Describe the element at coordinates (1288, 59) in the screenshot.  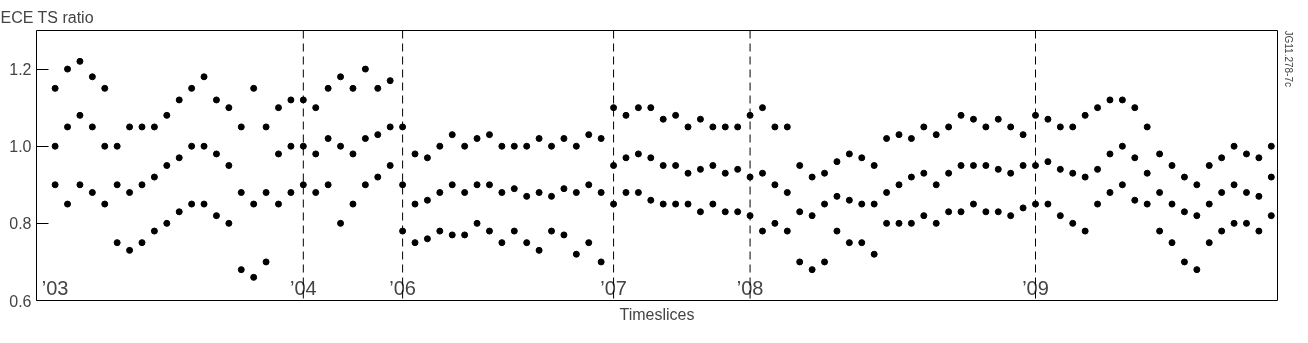
I see `text: JG11.278-7c` at that location.